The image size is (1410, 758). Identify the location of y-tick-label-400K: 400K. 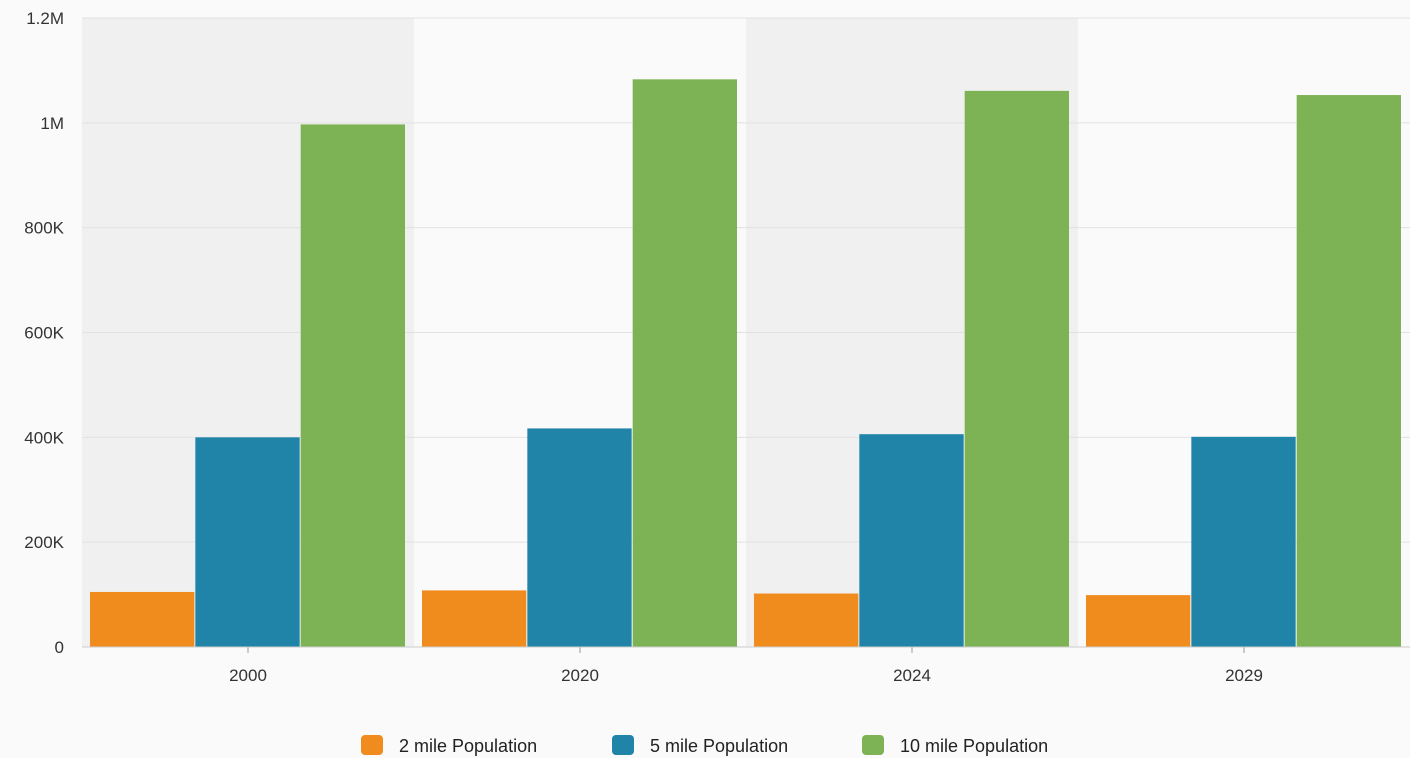
(44, 437).